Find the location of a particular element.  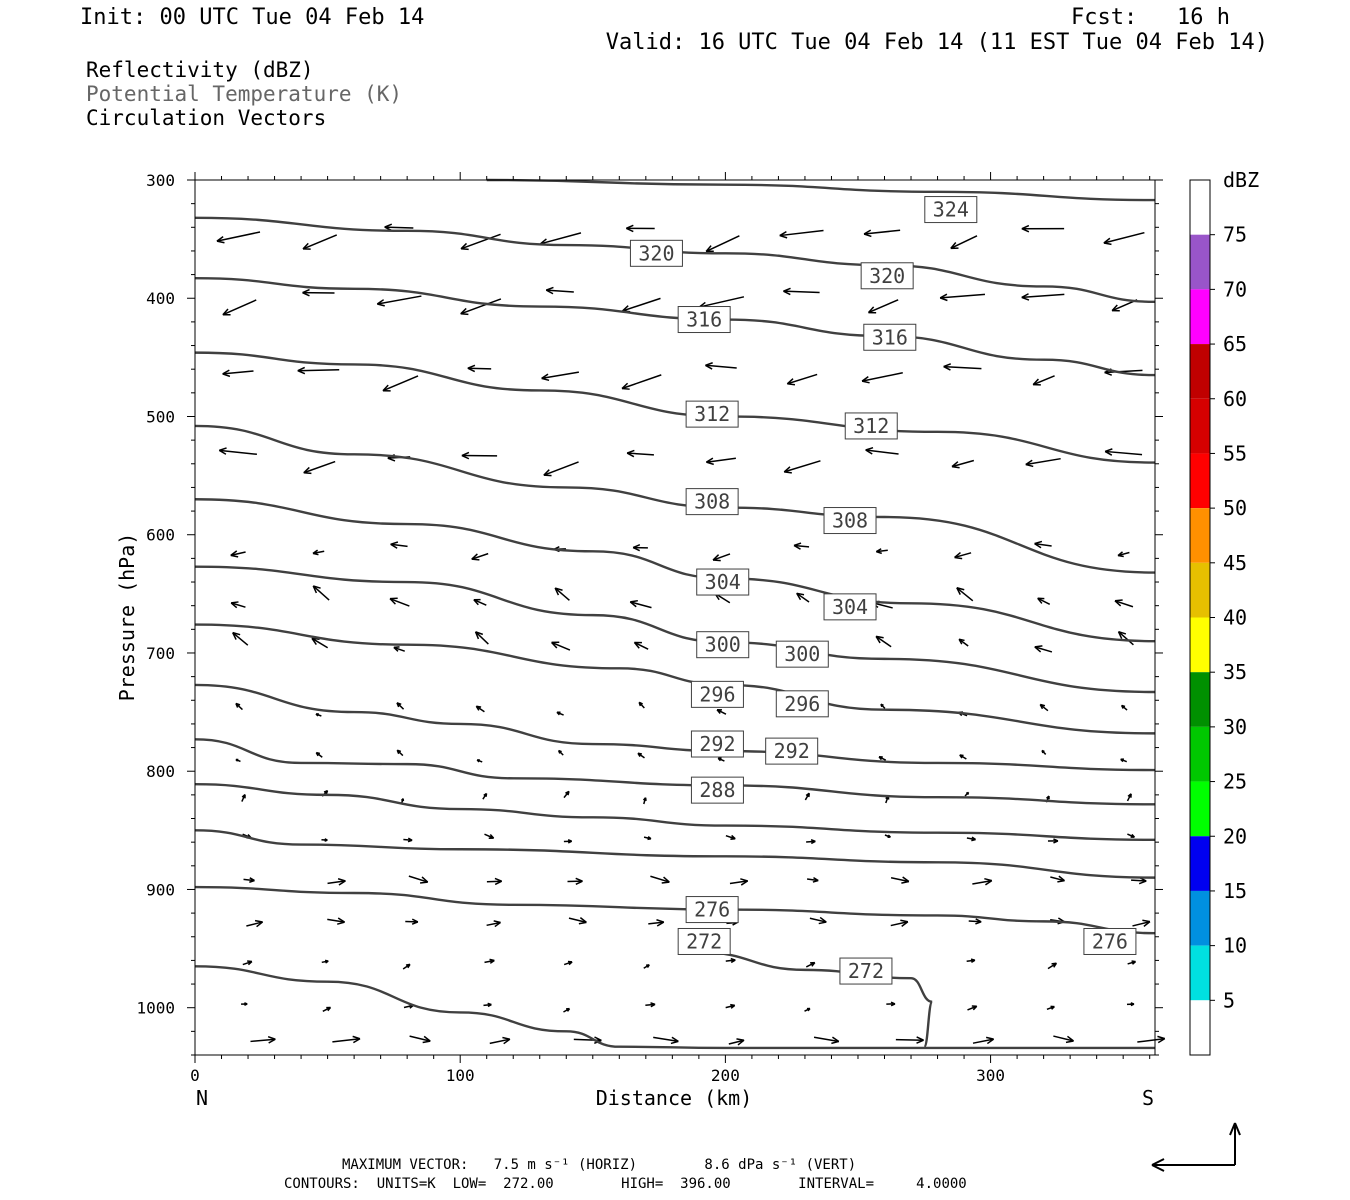

contour-label: 300 is located at coordinates (723, 645).